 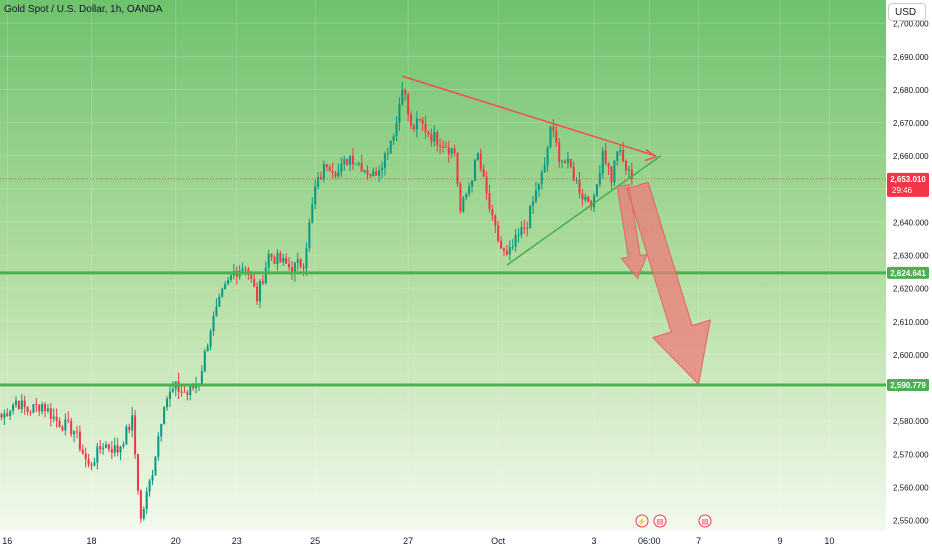 I want to click on trendline-upper, so click(x=529, y=116).